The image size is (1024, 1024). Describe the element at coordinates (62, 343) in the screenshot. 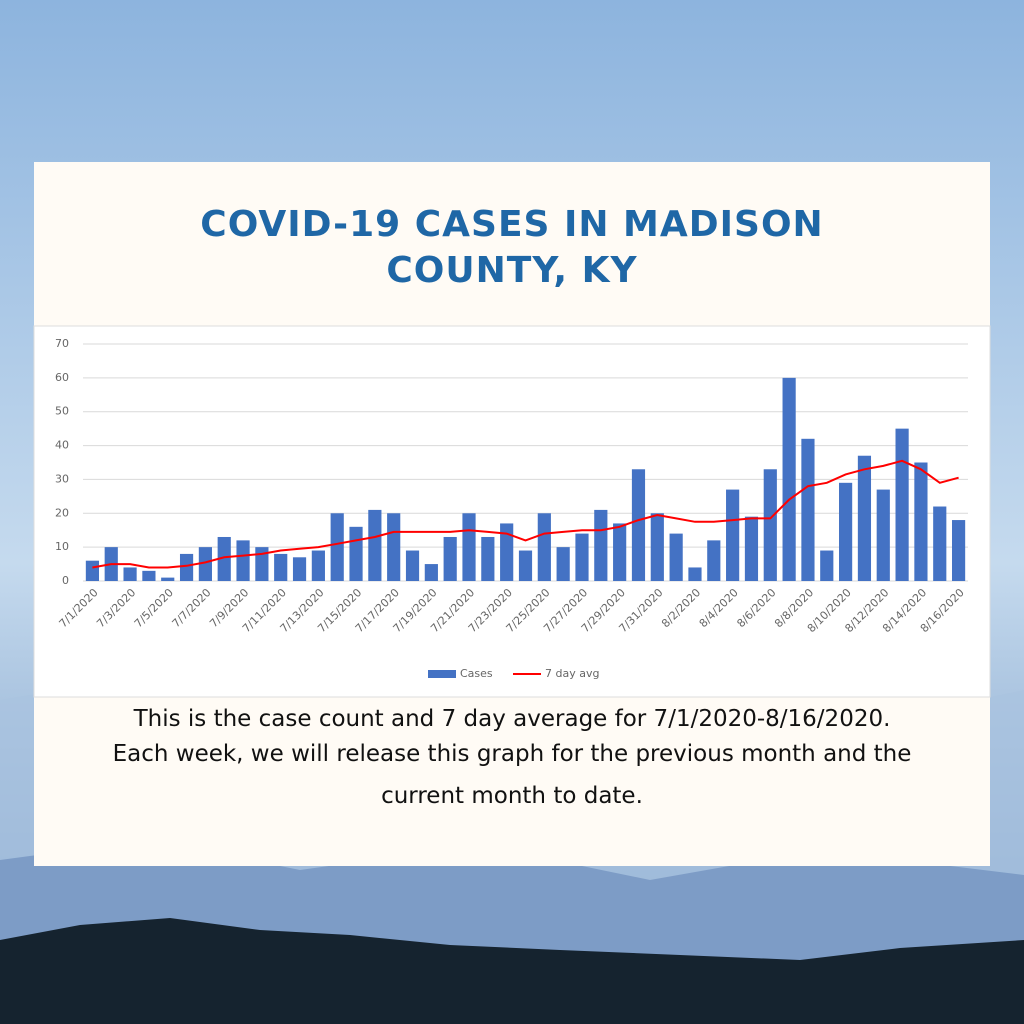

I see `y-tick-label: 70` at that location.